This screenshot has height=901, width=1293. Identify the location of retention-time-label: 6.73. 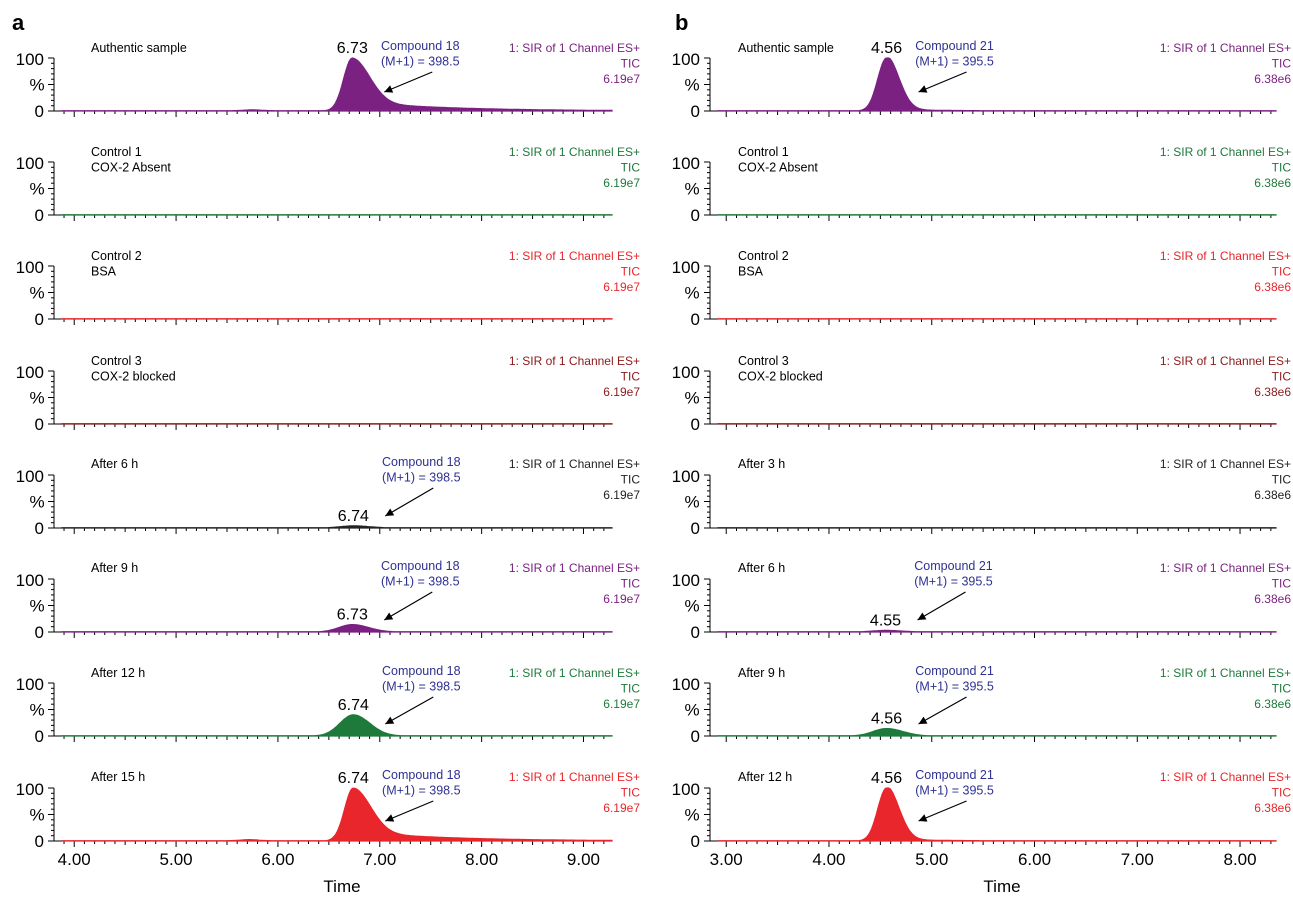
(352, 615).